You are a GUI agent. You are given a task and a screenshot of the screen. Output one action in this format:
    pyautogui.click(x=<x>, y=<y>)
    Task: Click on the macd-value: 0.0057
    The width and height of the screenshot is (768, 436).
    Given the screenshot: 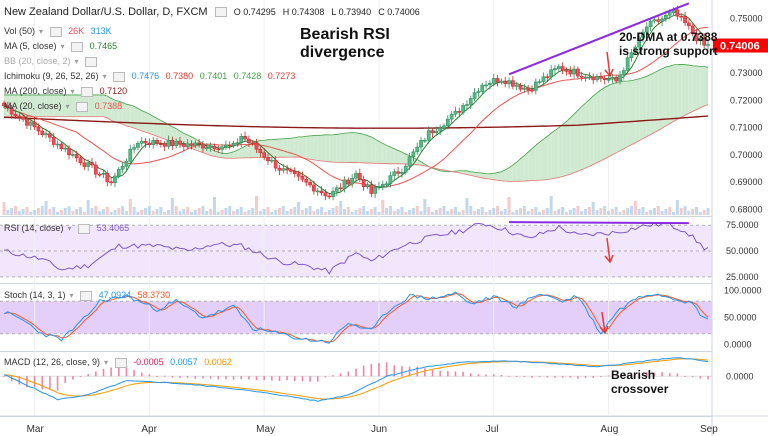 What is the action you would take?
    pyautogui.click(x=184, y=362)
    